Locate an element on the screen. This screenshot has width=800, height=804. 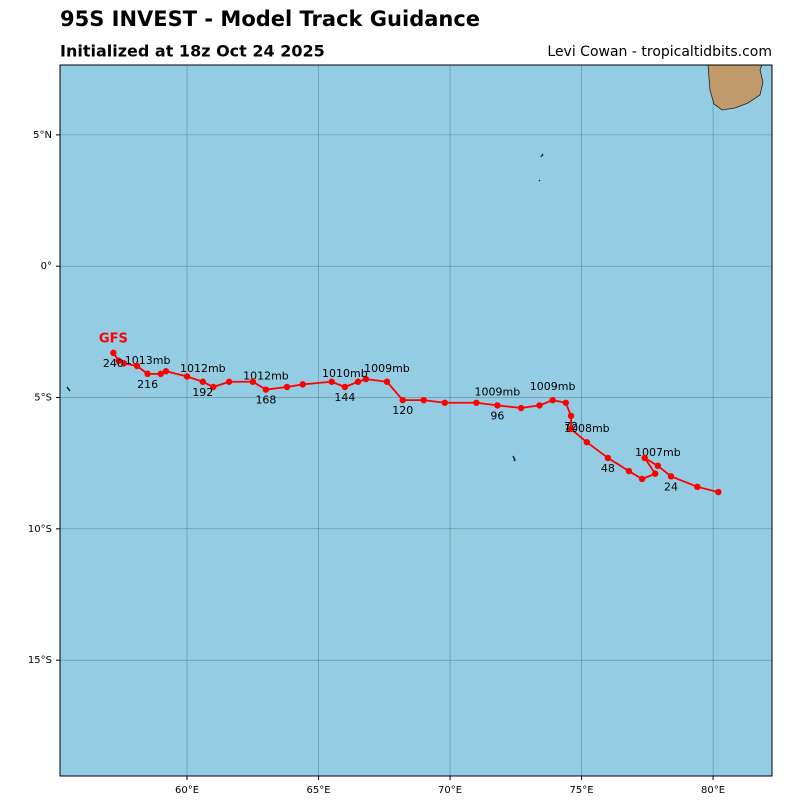
pressure-label: 1008mb is located at coordinates (587, 428).